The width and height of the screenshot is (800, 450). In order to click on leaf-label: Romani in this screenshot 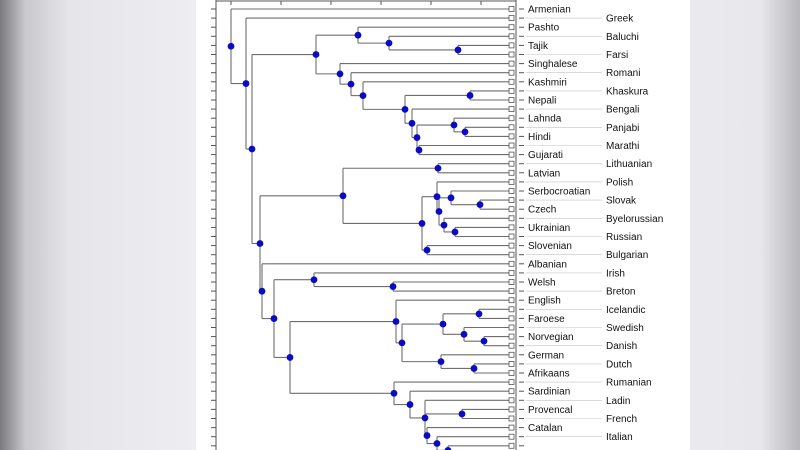, I will do `click(623, 73)`.